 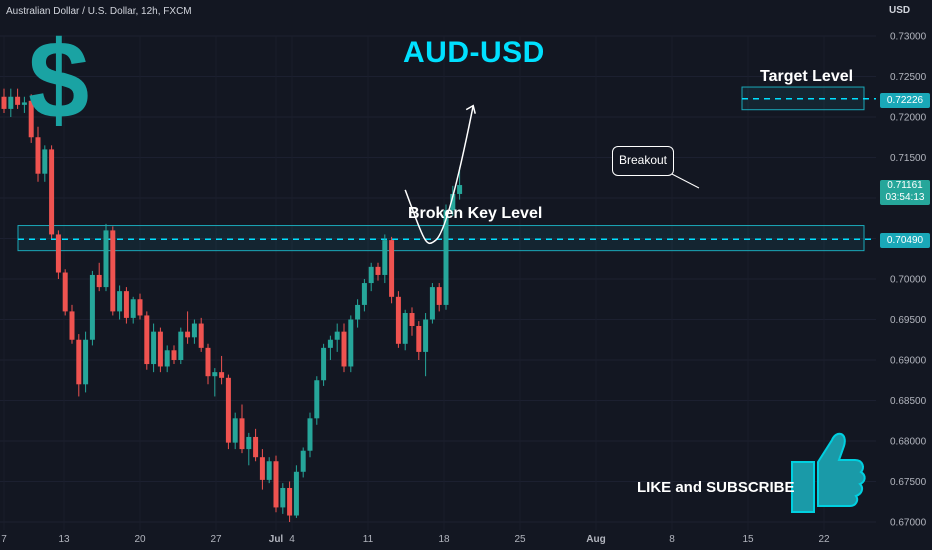 What do you see at coordinates (908, 158) in the screenshot?
I see `y-tick-label: 0.71500` at bounding box center [908, 158].